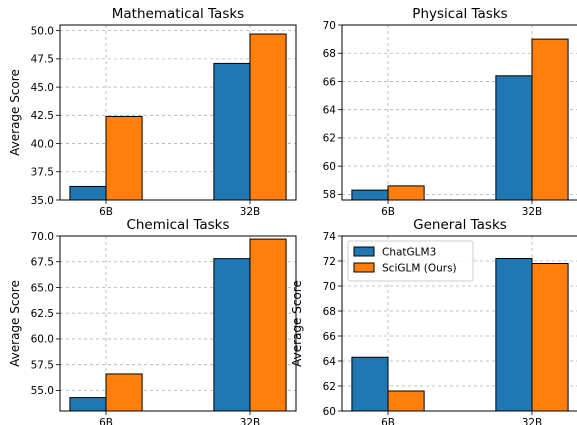 This screenshot has width=577, height=425. I want to click on y-tick-label: 37.5, so click(42, 173).